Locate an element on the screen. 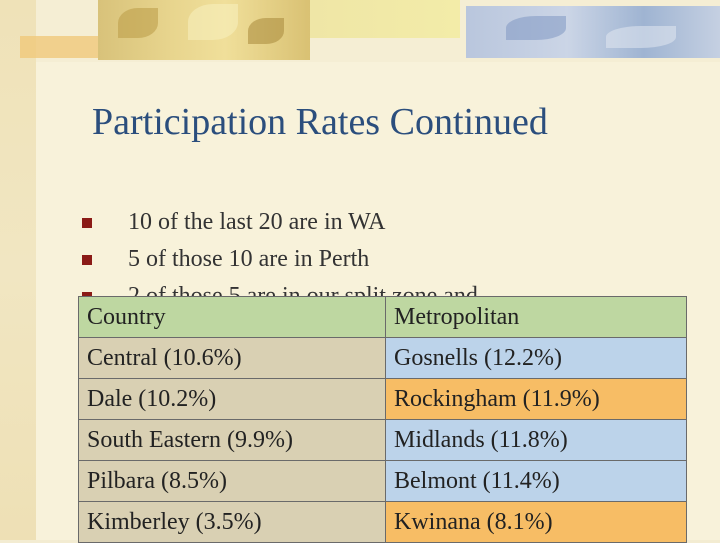  table-header-metropolitan: Metropolitan is located at coordinates (536, 317).